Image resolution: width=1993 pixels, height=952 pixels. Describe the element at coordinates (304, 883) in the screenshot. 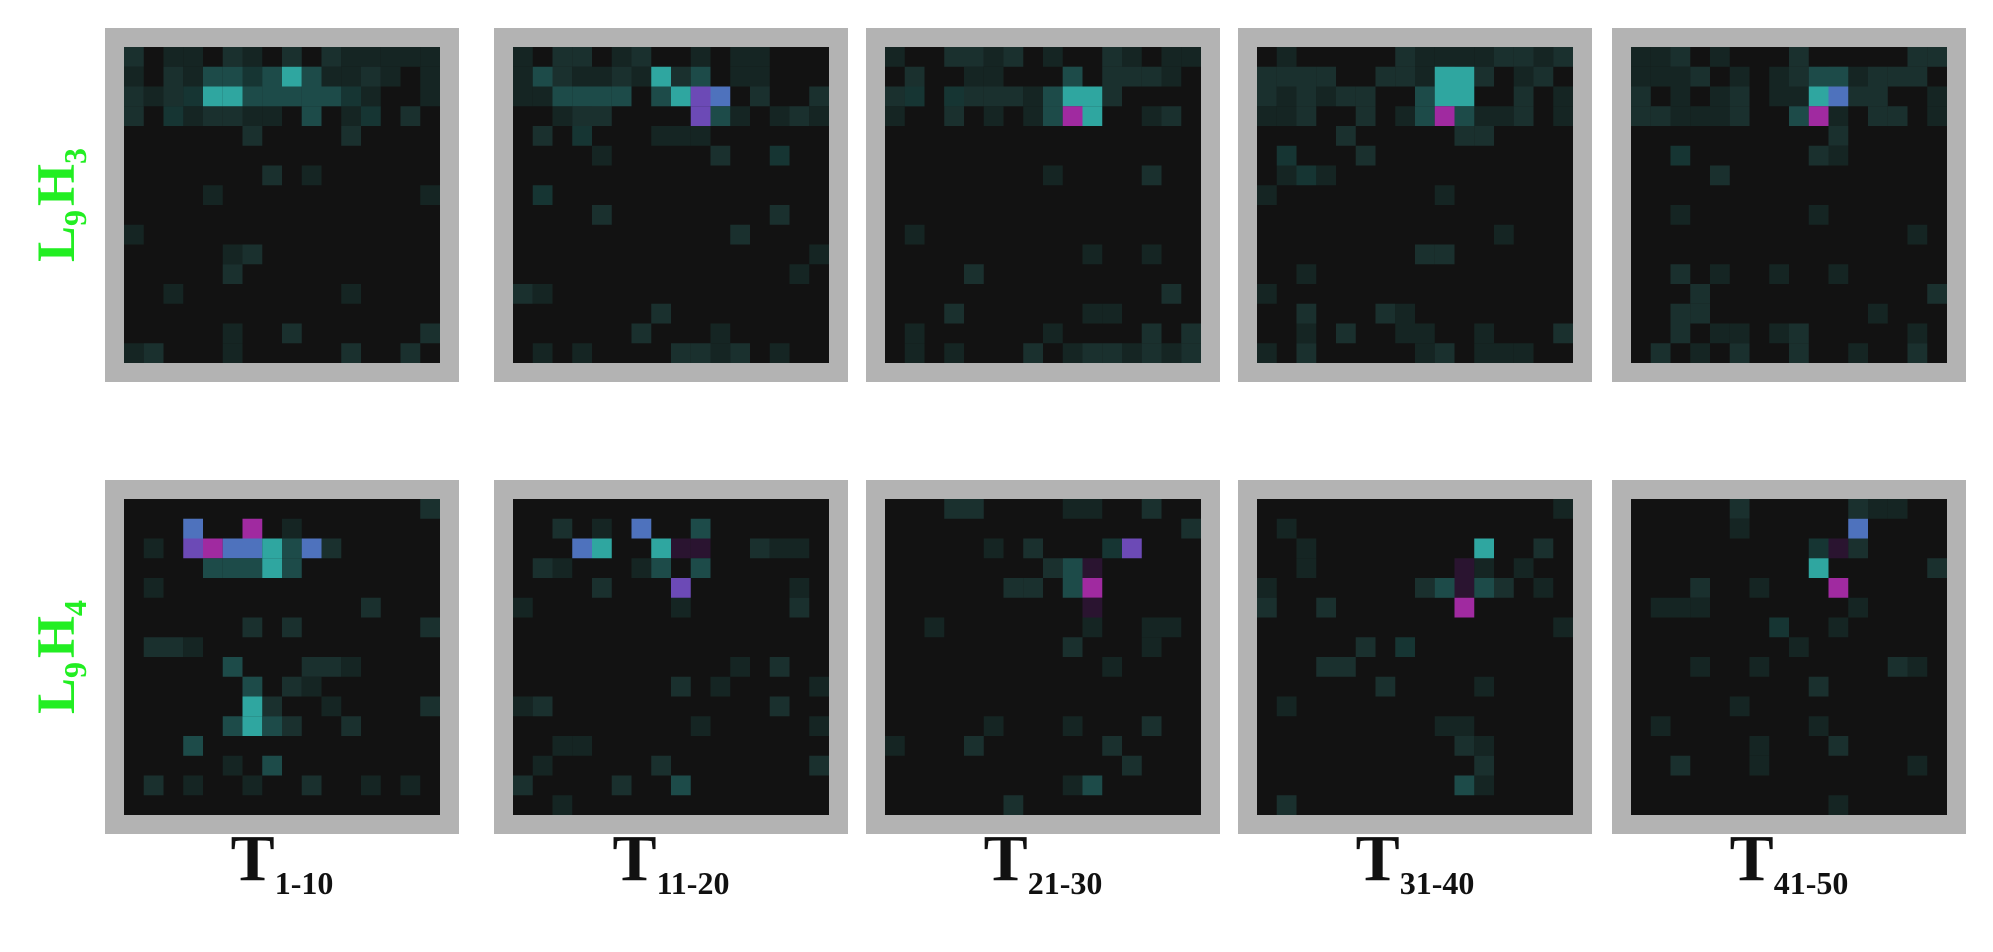

I see `column-sub: 1-10` at that location.